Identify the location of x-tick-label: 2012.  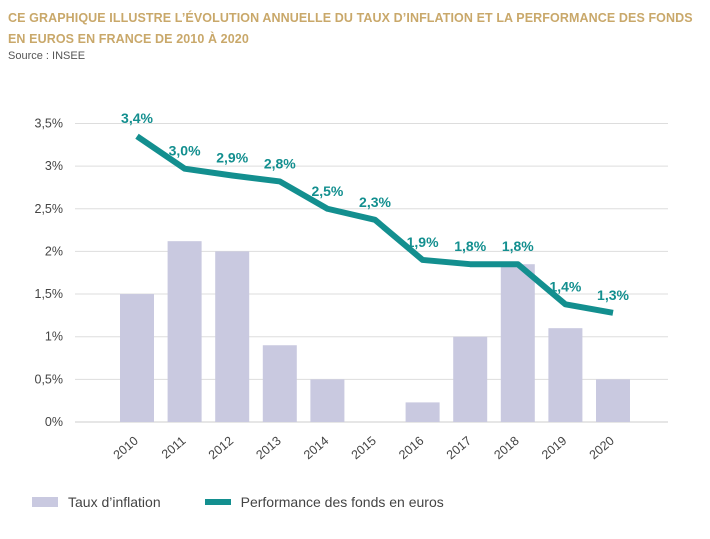
(221, 448).